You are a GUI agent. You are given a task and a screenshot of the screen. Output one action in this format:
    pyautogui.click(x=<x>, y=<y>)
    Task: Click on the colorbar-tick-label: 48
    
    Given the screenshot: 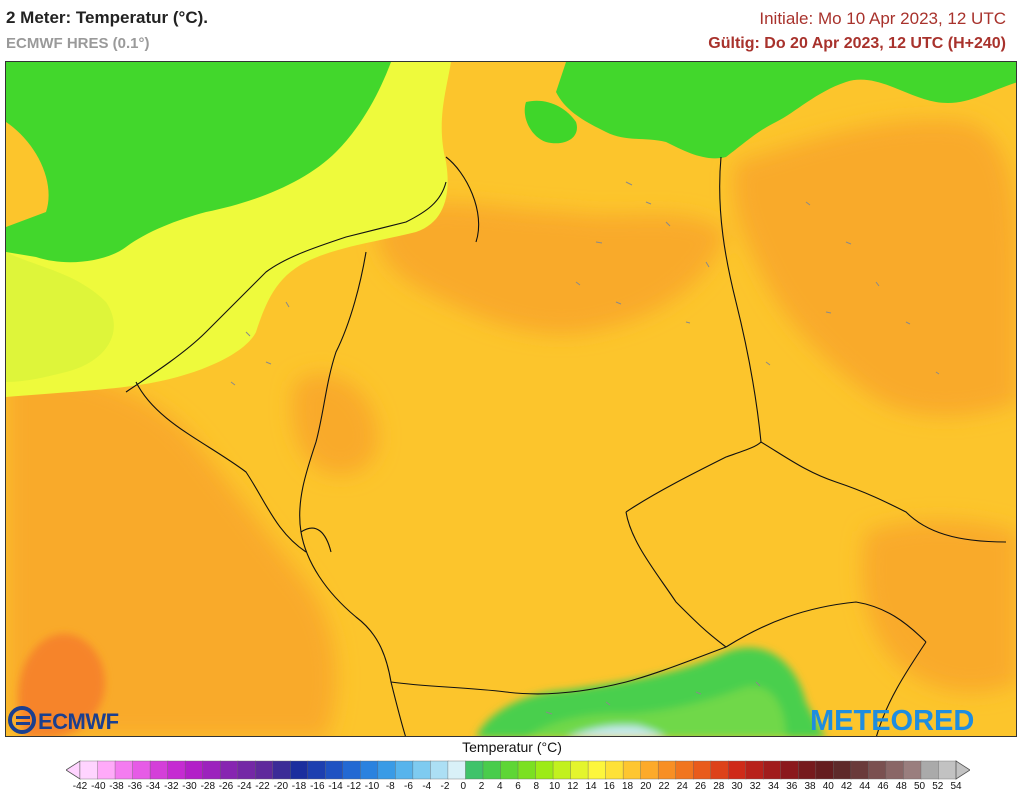 What is the action you would take?
    pyautogui.click(x=901, y=786)
    